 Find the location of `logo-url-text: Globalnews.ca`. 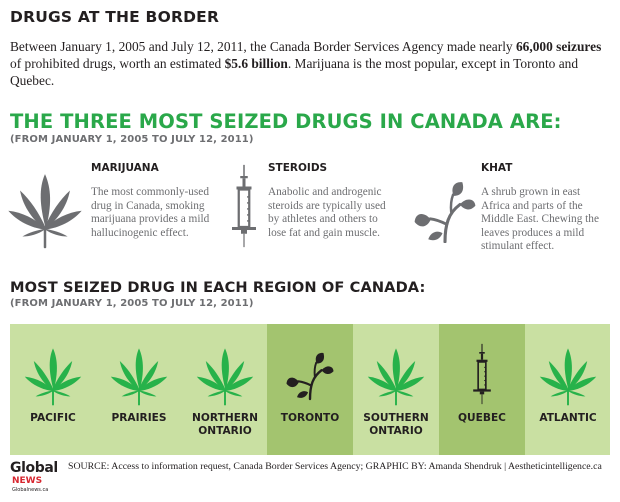

logo-url-text: Globalnews.ca is located at coordinates (30, 490).